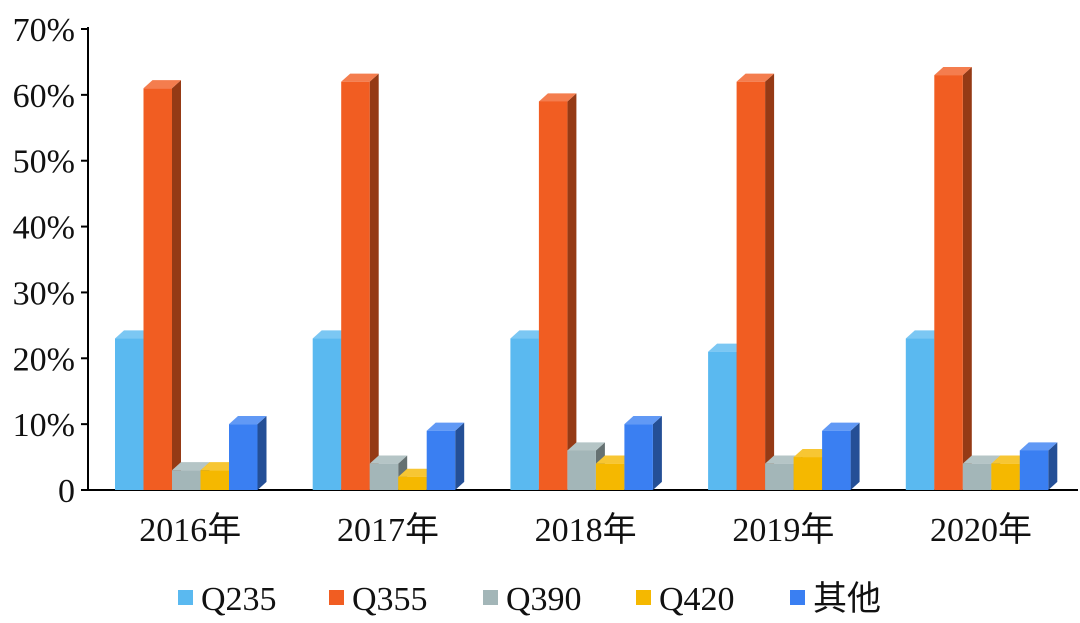  Describe the element at coordinates (388, 530) in the screenshot. I see `x-tick-label: 2017年` at that location.